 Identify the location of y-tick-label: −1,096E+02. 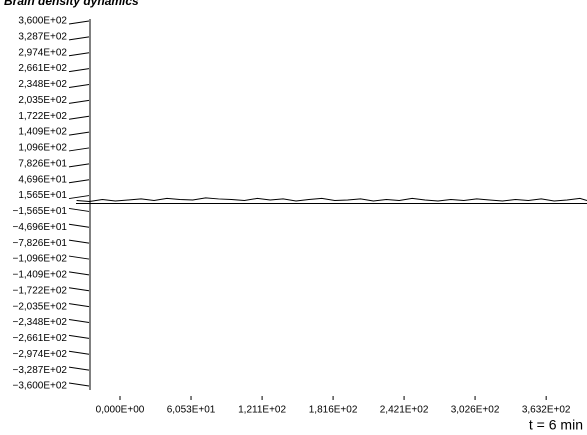
(40, 259).